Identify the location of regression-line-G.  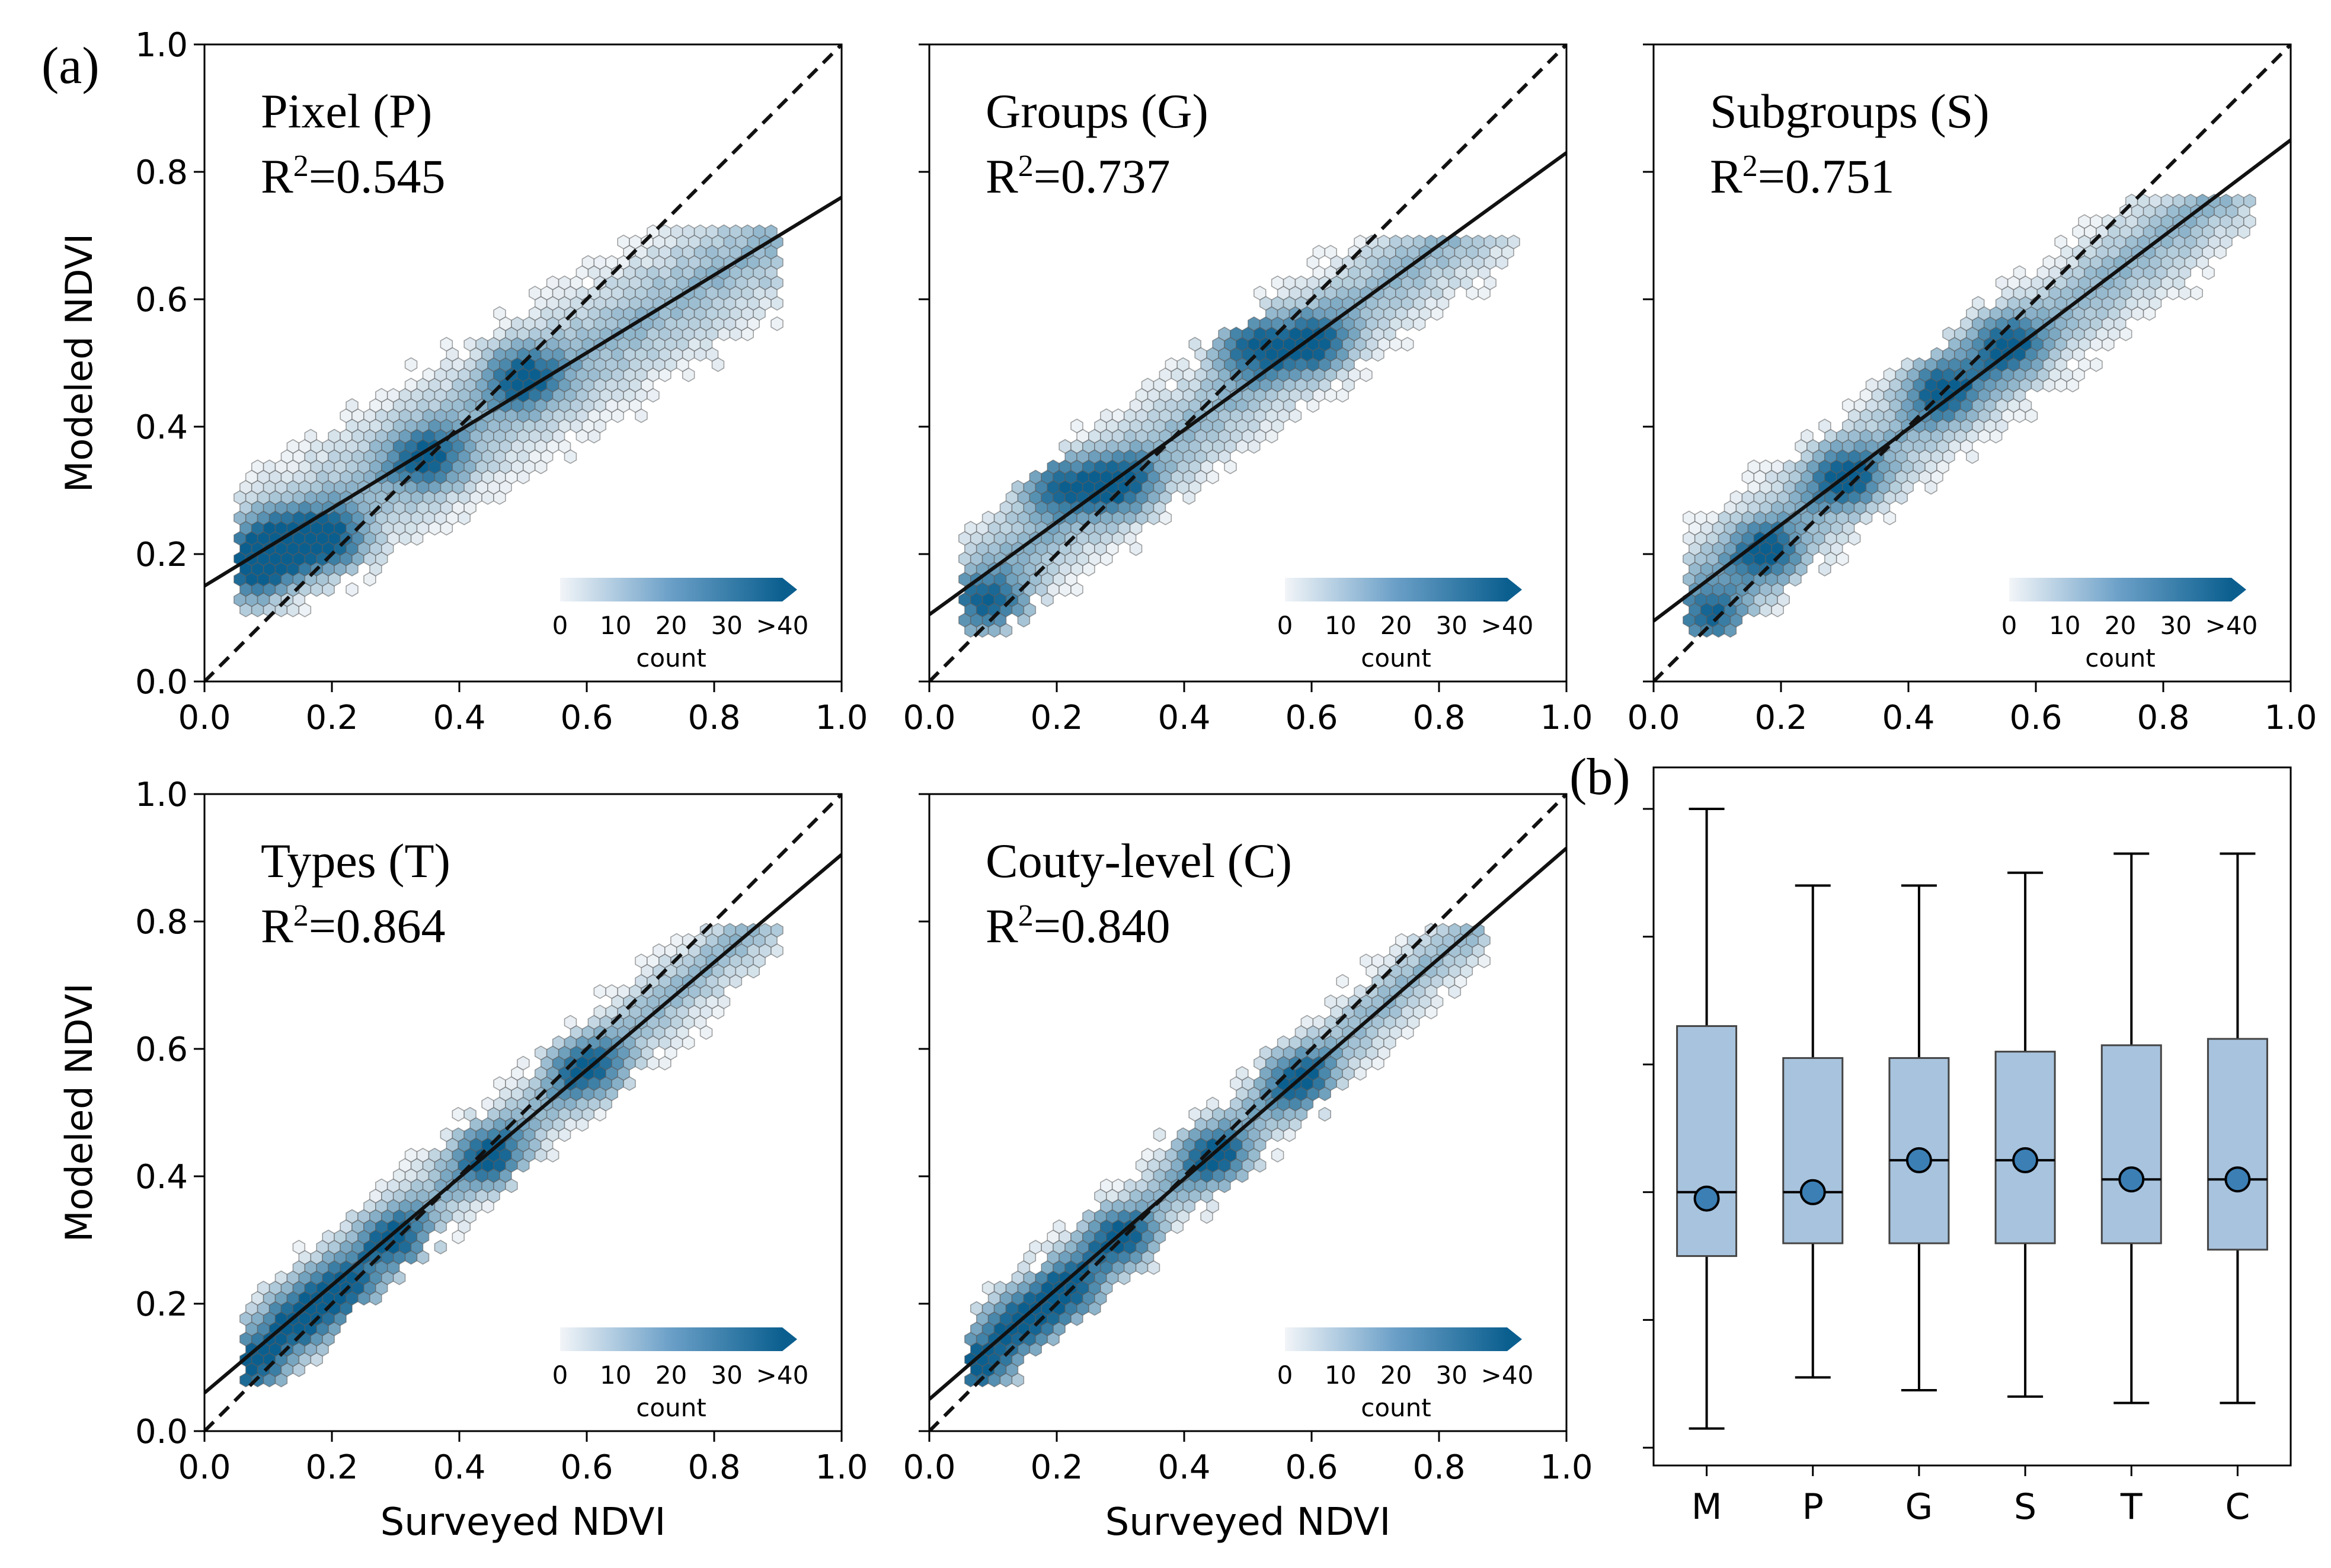
(1247, 383).